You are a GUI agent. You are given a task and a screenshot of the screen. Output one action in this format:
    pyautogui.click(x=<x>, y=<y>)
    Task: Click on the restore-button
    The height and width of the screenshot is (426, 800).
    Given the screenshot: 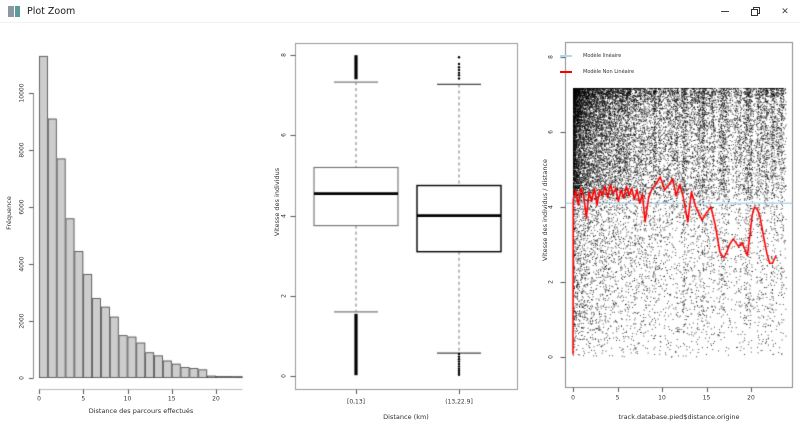 What is the action you would take?
    pyautogui.click(x=755, y=11)
    